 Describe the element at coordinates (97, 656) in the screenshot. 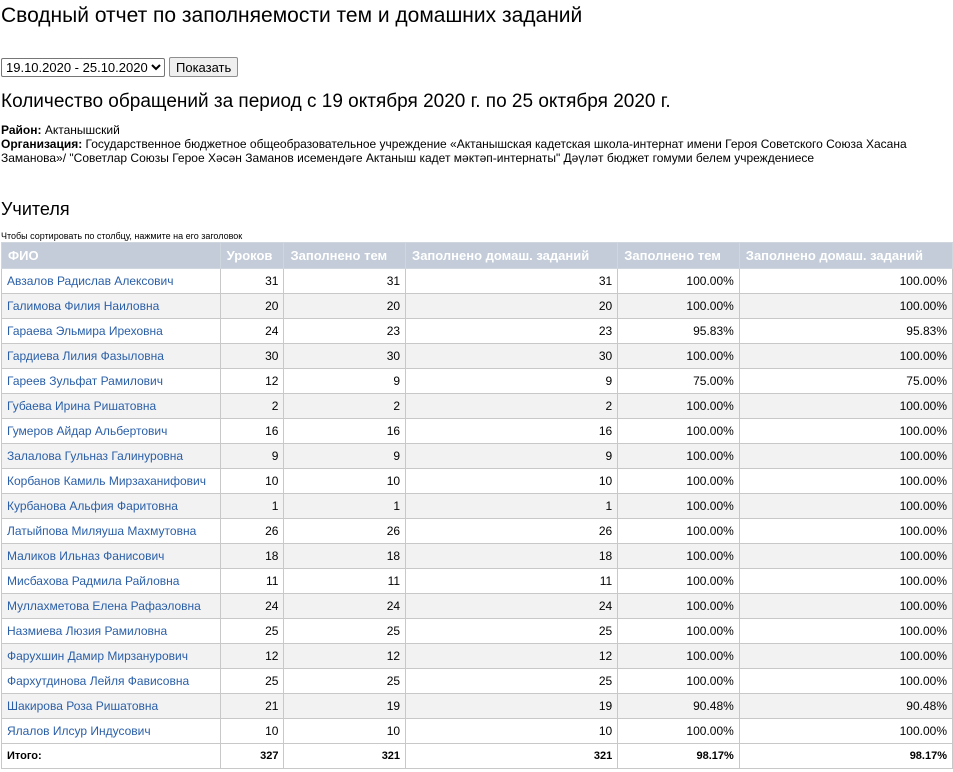

I see `teacher-link: Фарухшин Дамир Мирзанурович` at that location.